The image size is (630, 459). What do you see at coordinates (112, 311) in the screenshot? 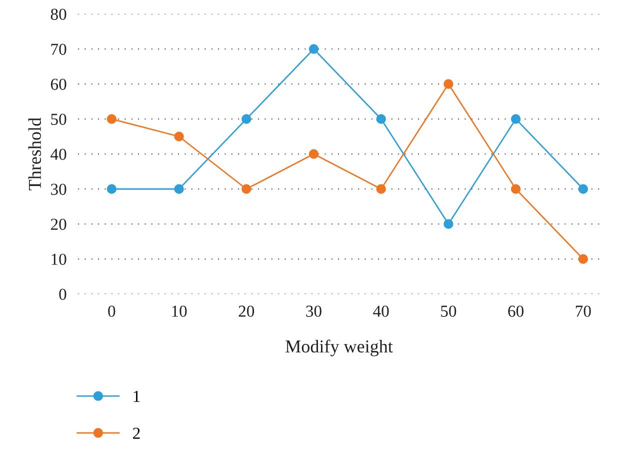
I see `x-tick-label: 0` at bounding box center [112, 311].